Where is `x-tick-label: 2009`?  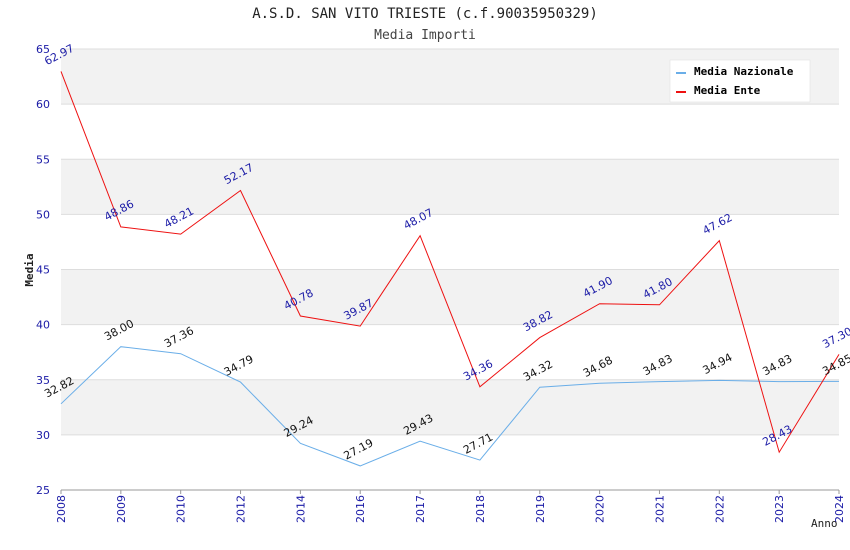
x-tick-label: 2009 is located at coordinates (121, 509).